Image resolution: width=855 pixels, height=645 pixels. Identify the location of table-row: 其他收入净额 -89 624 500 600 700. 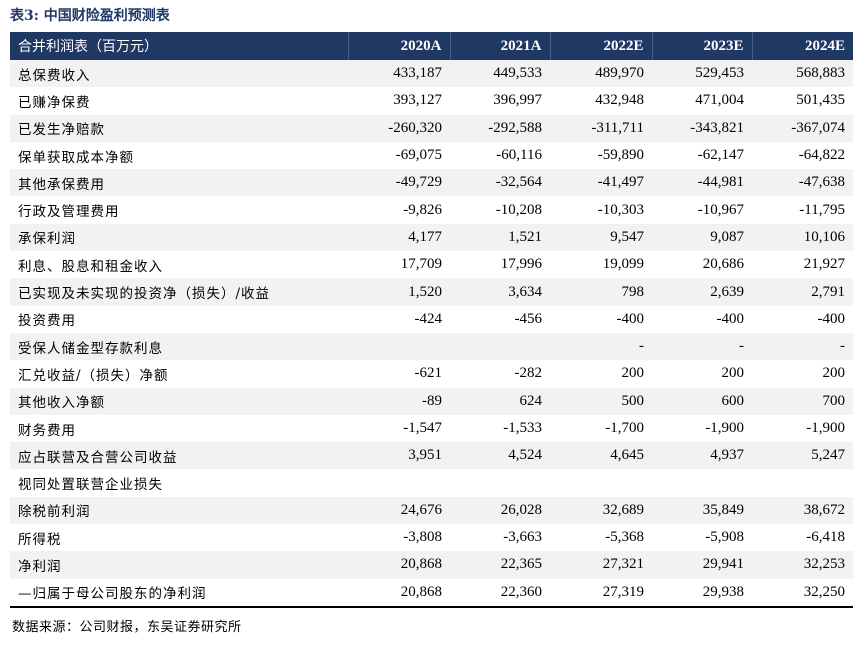
(431, 401).